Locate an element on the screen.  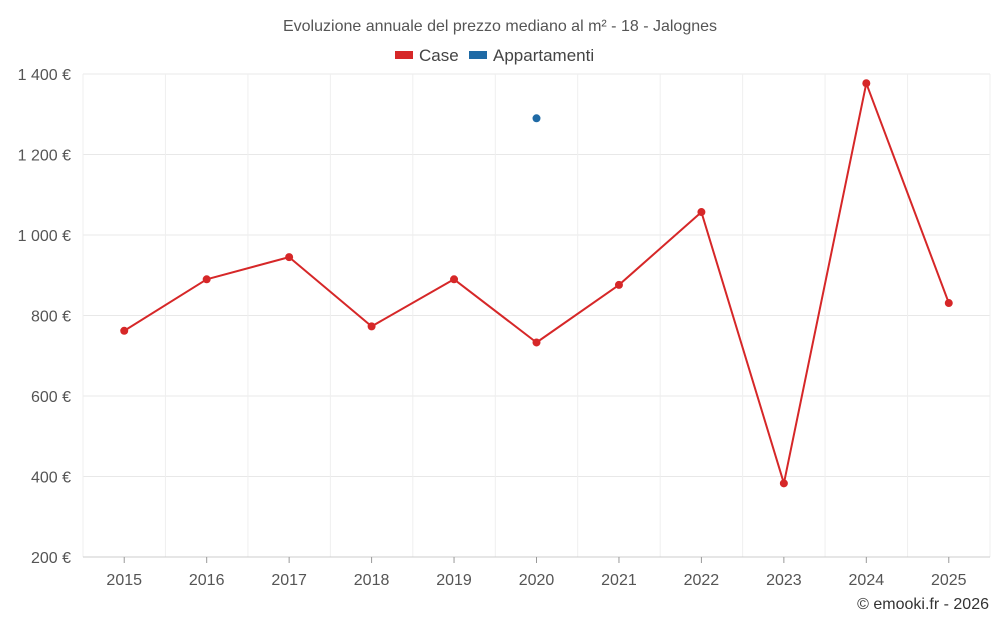
x-tick-label: 2020 is located at coordinates (537, 580).